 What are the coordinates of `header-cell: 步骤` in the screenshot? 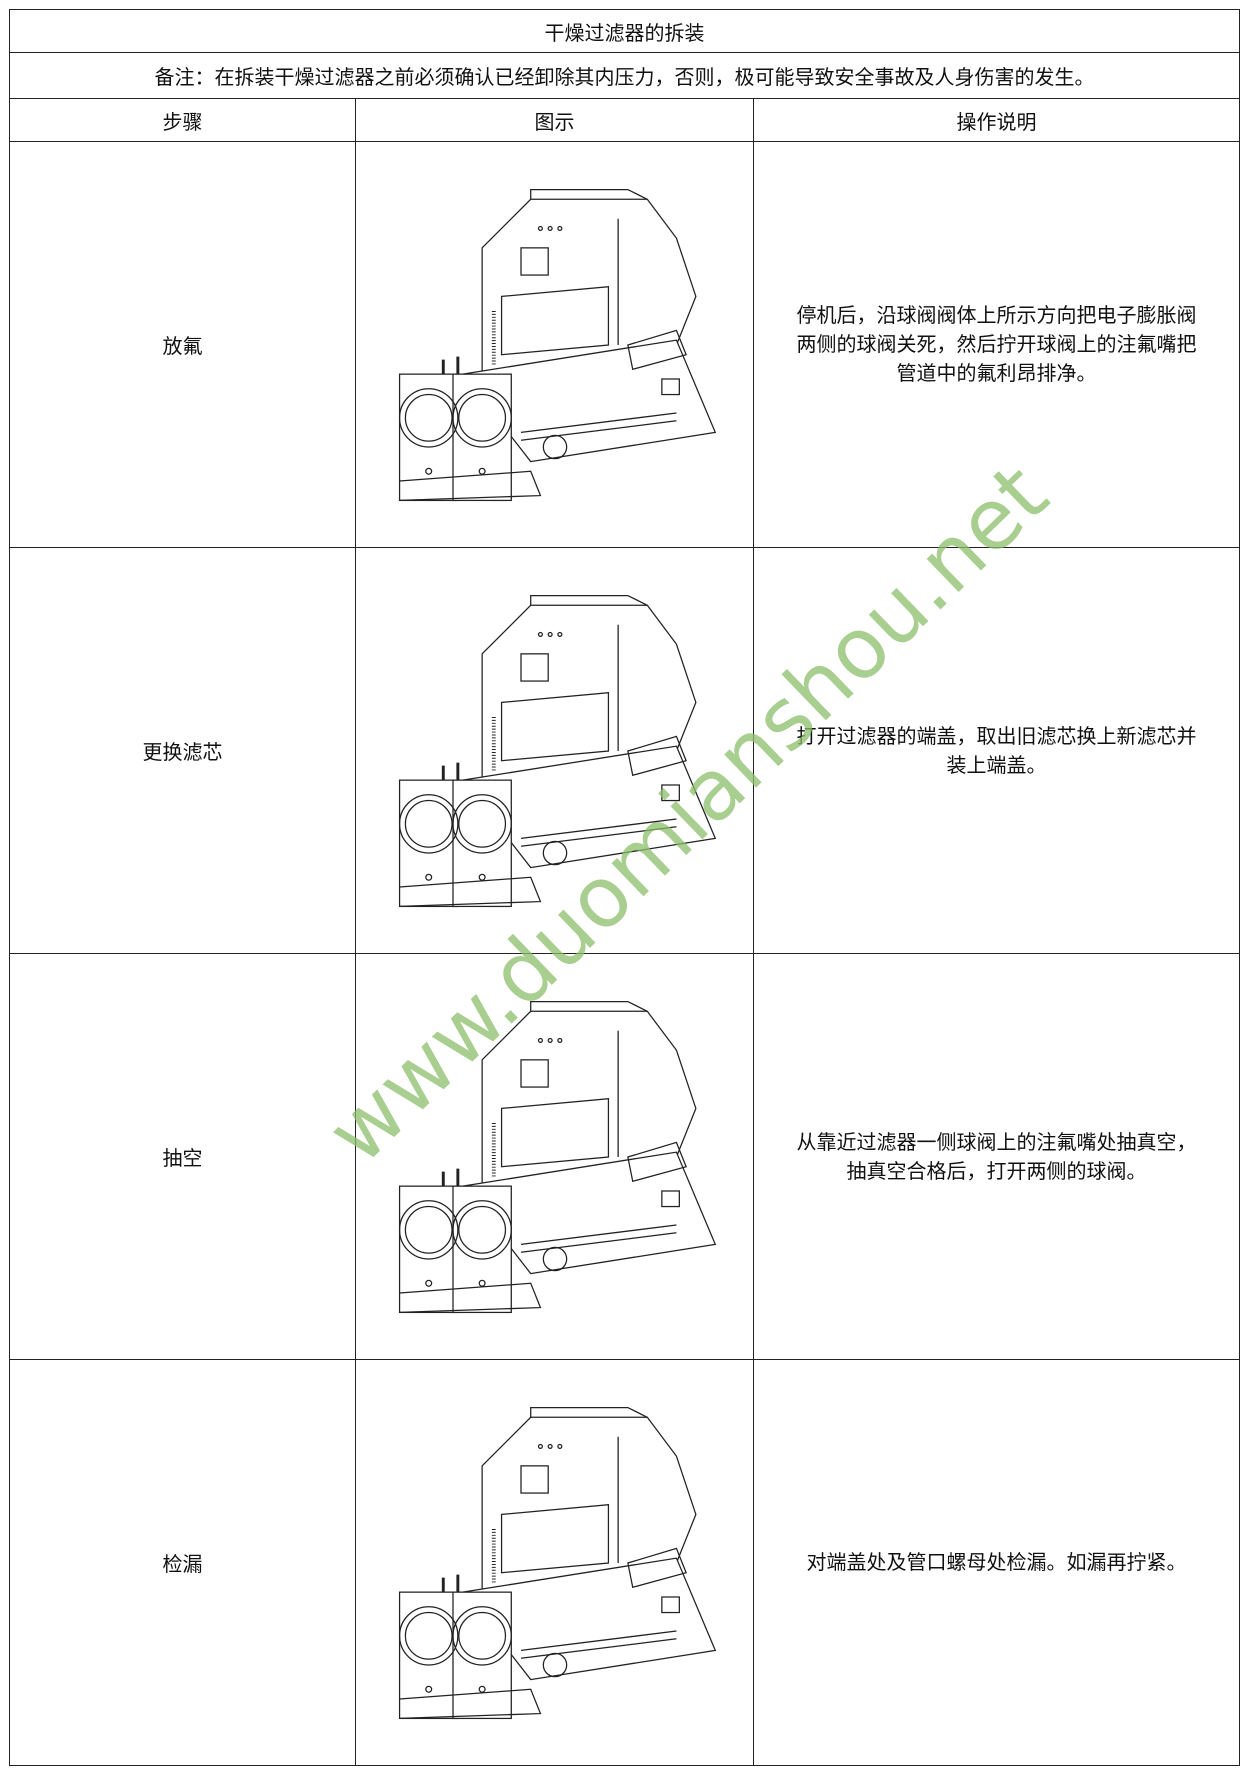 It's located at (182, 120).